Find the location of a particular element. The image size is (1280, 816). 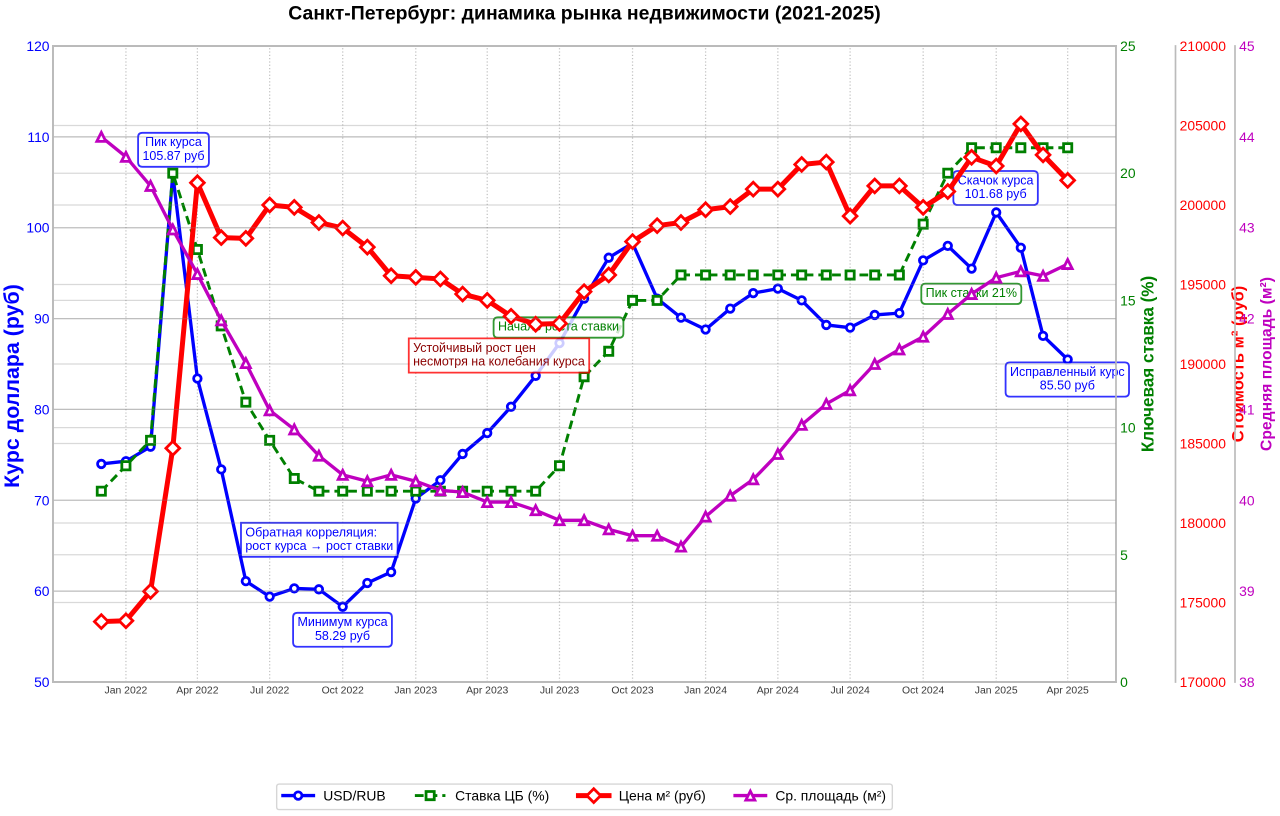

svg-text: Apr 2022 is located at coordinates (197, 691).